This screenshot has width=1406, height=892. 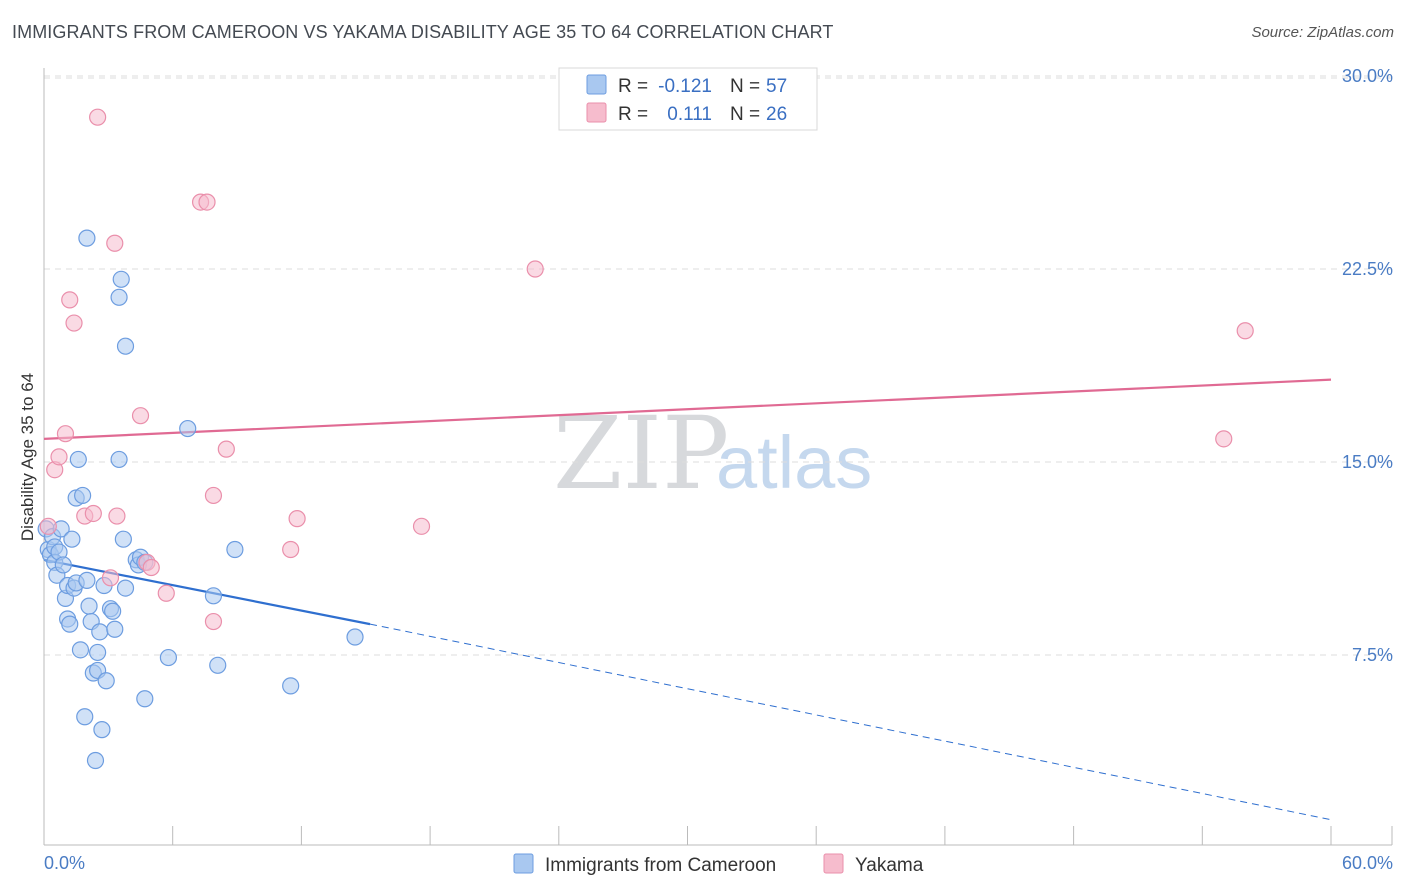 I want to click on y-tick-label-0: 7.5%, so click(x=1372, y=655).